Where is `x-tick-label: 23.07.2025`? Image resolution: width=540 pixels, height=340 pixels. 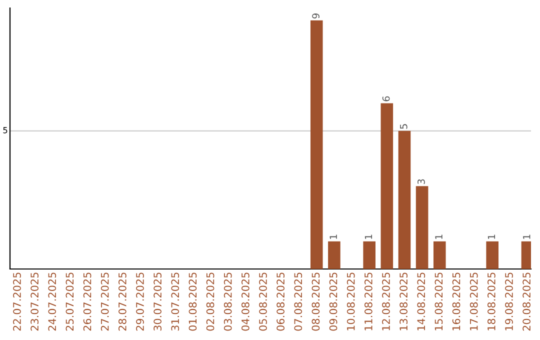 x-tick-label: 23.07.2025 is located at coordinates (34, 301).